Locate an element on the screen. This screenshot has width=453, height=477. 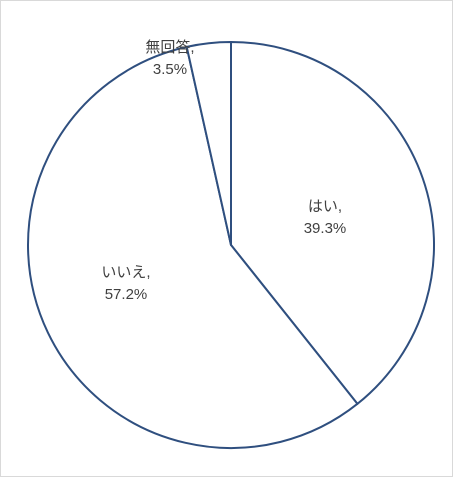
slice-mukaitou-value-label: 3.5% is located at coordinates (170, 69).